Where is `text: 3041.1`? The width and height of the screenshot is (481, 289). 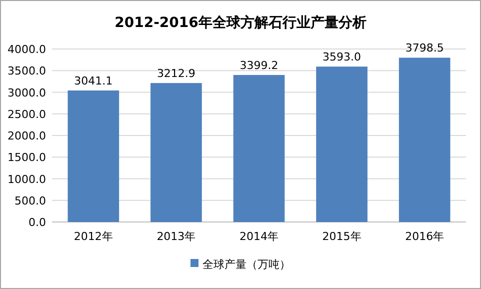
text: 3041.1 is located at coordinates (93, 81).